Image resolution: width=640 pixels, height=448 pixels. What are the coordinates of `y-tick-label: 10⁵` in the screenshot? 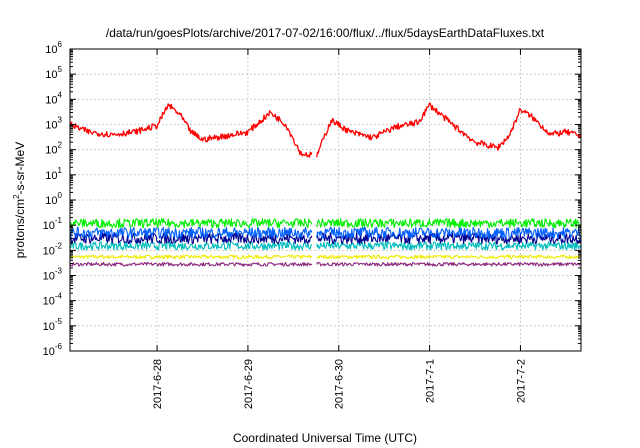 It's located at (53, 73).